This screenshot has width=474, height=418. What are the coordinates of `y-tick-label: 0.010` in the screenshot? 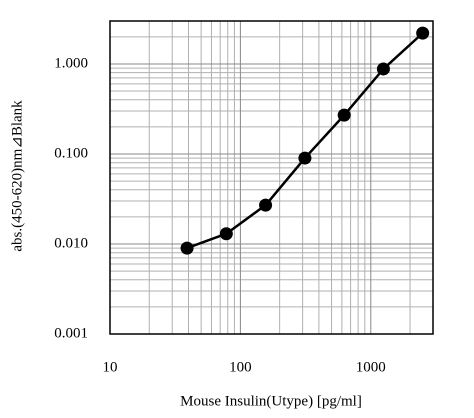 It's located at (71, 243).